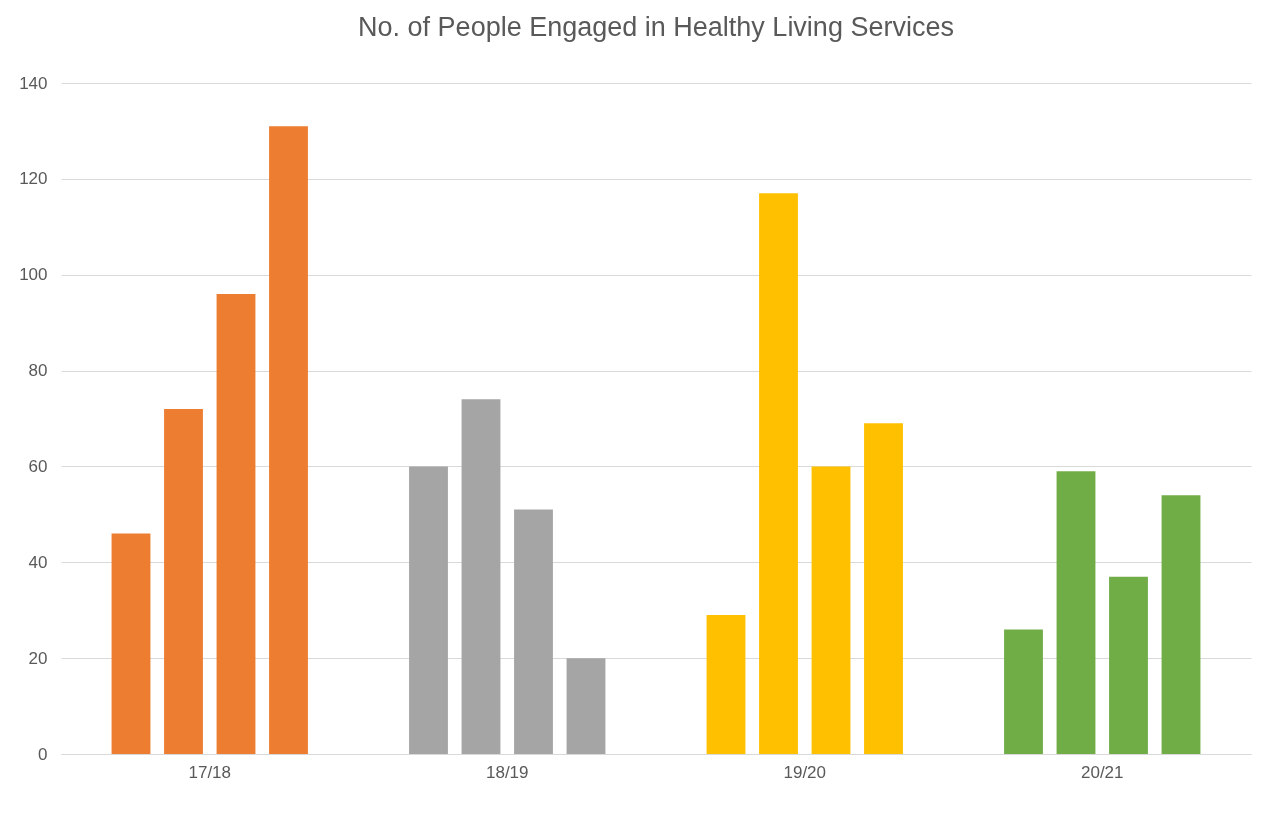 This screenshot has height=837, width=1284. Describe the element at coordinates (33, 83) in the screenshot. I see `y-tick-label: 140` at that location.